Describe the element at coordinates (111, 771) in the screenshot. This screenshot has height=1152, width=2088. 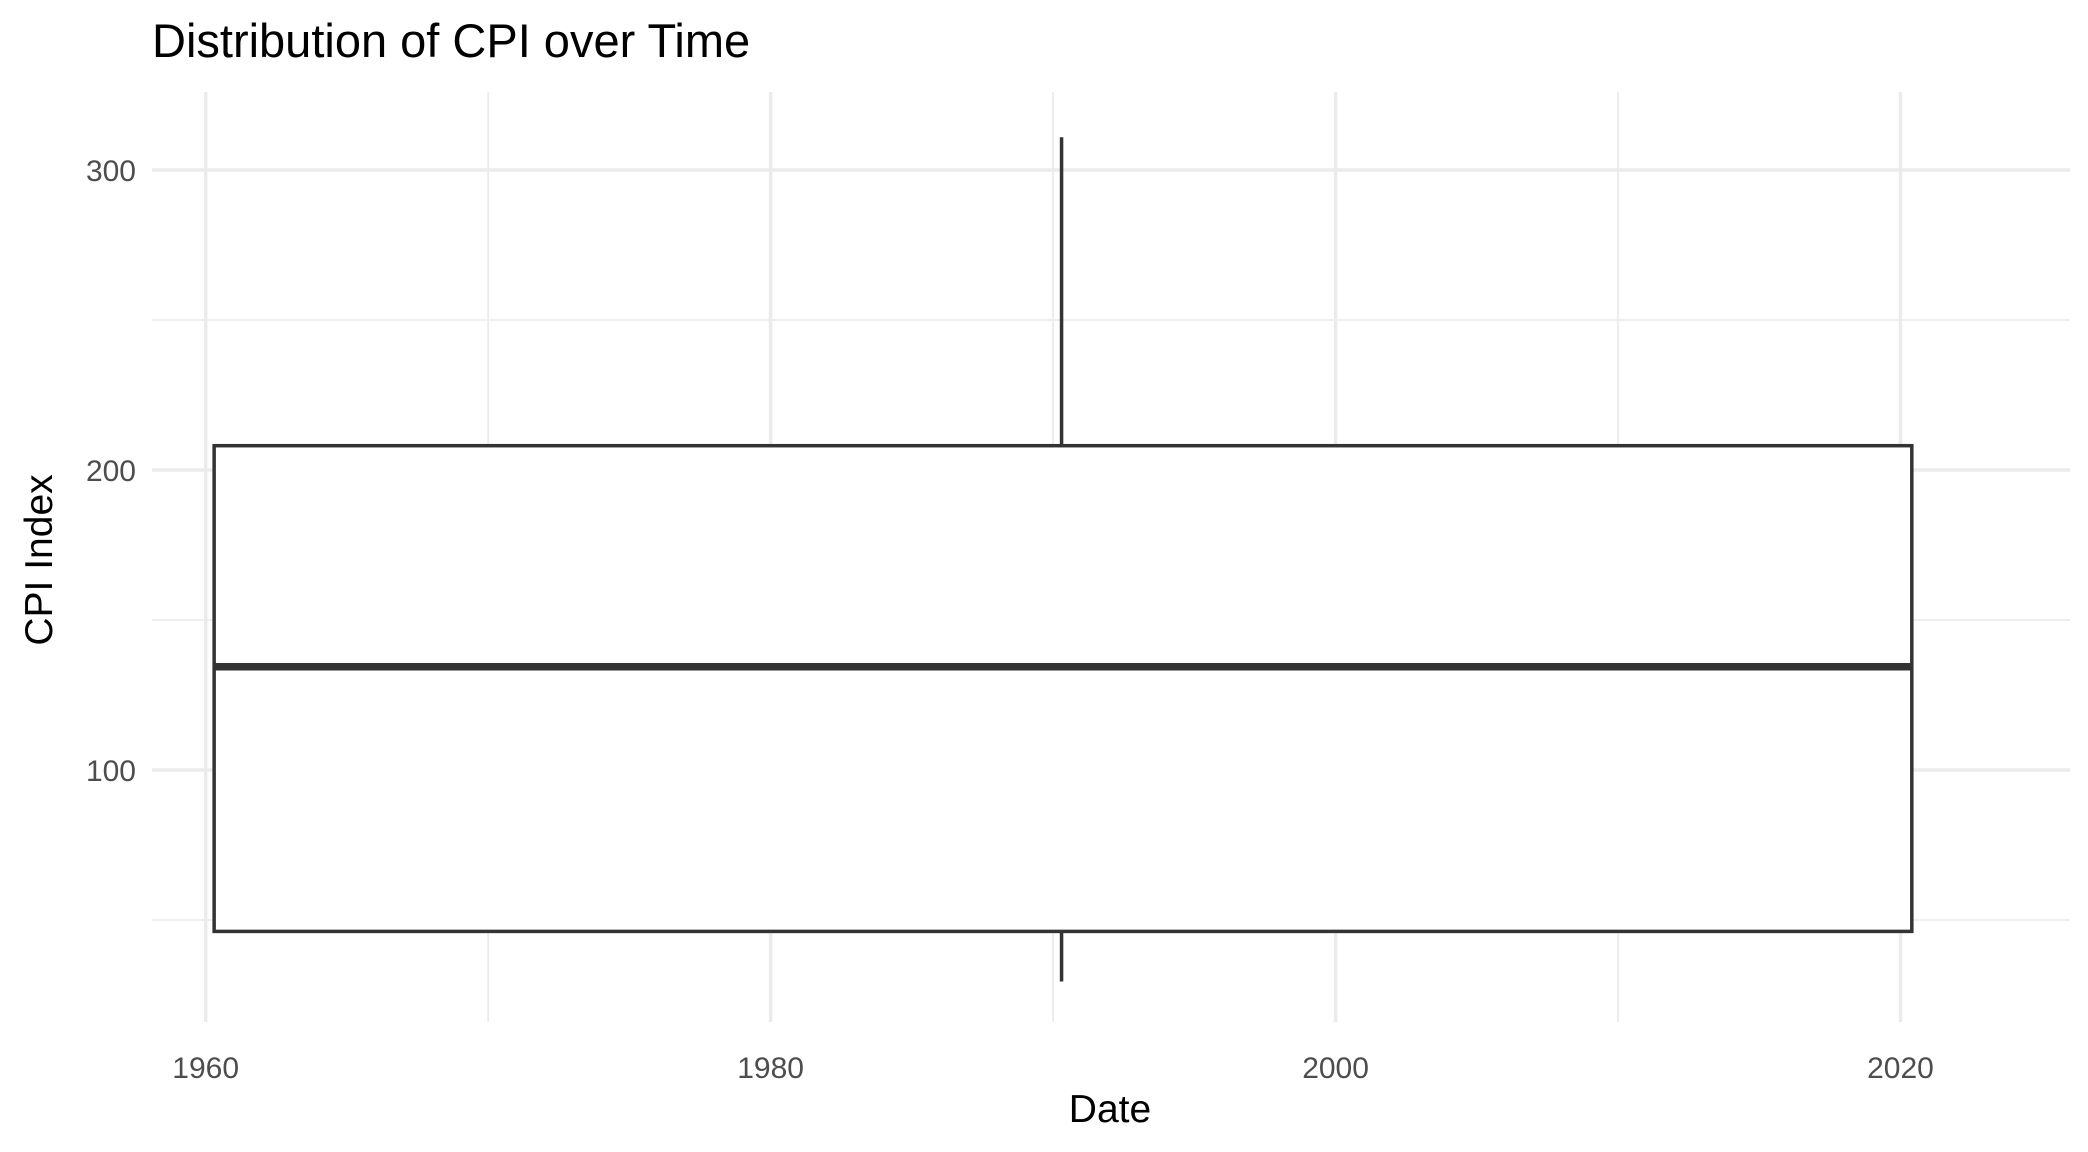
I see `y-tick-label: 100` at that location.